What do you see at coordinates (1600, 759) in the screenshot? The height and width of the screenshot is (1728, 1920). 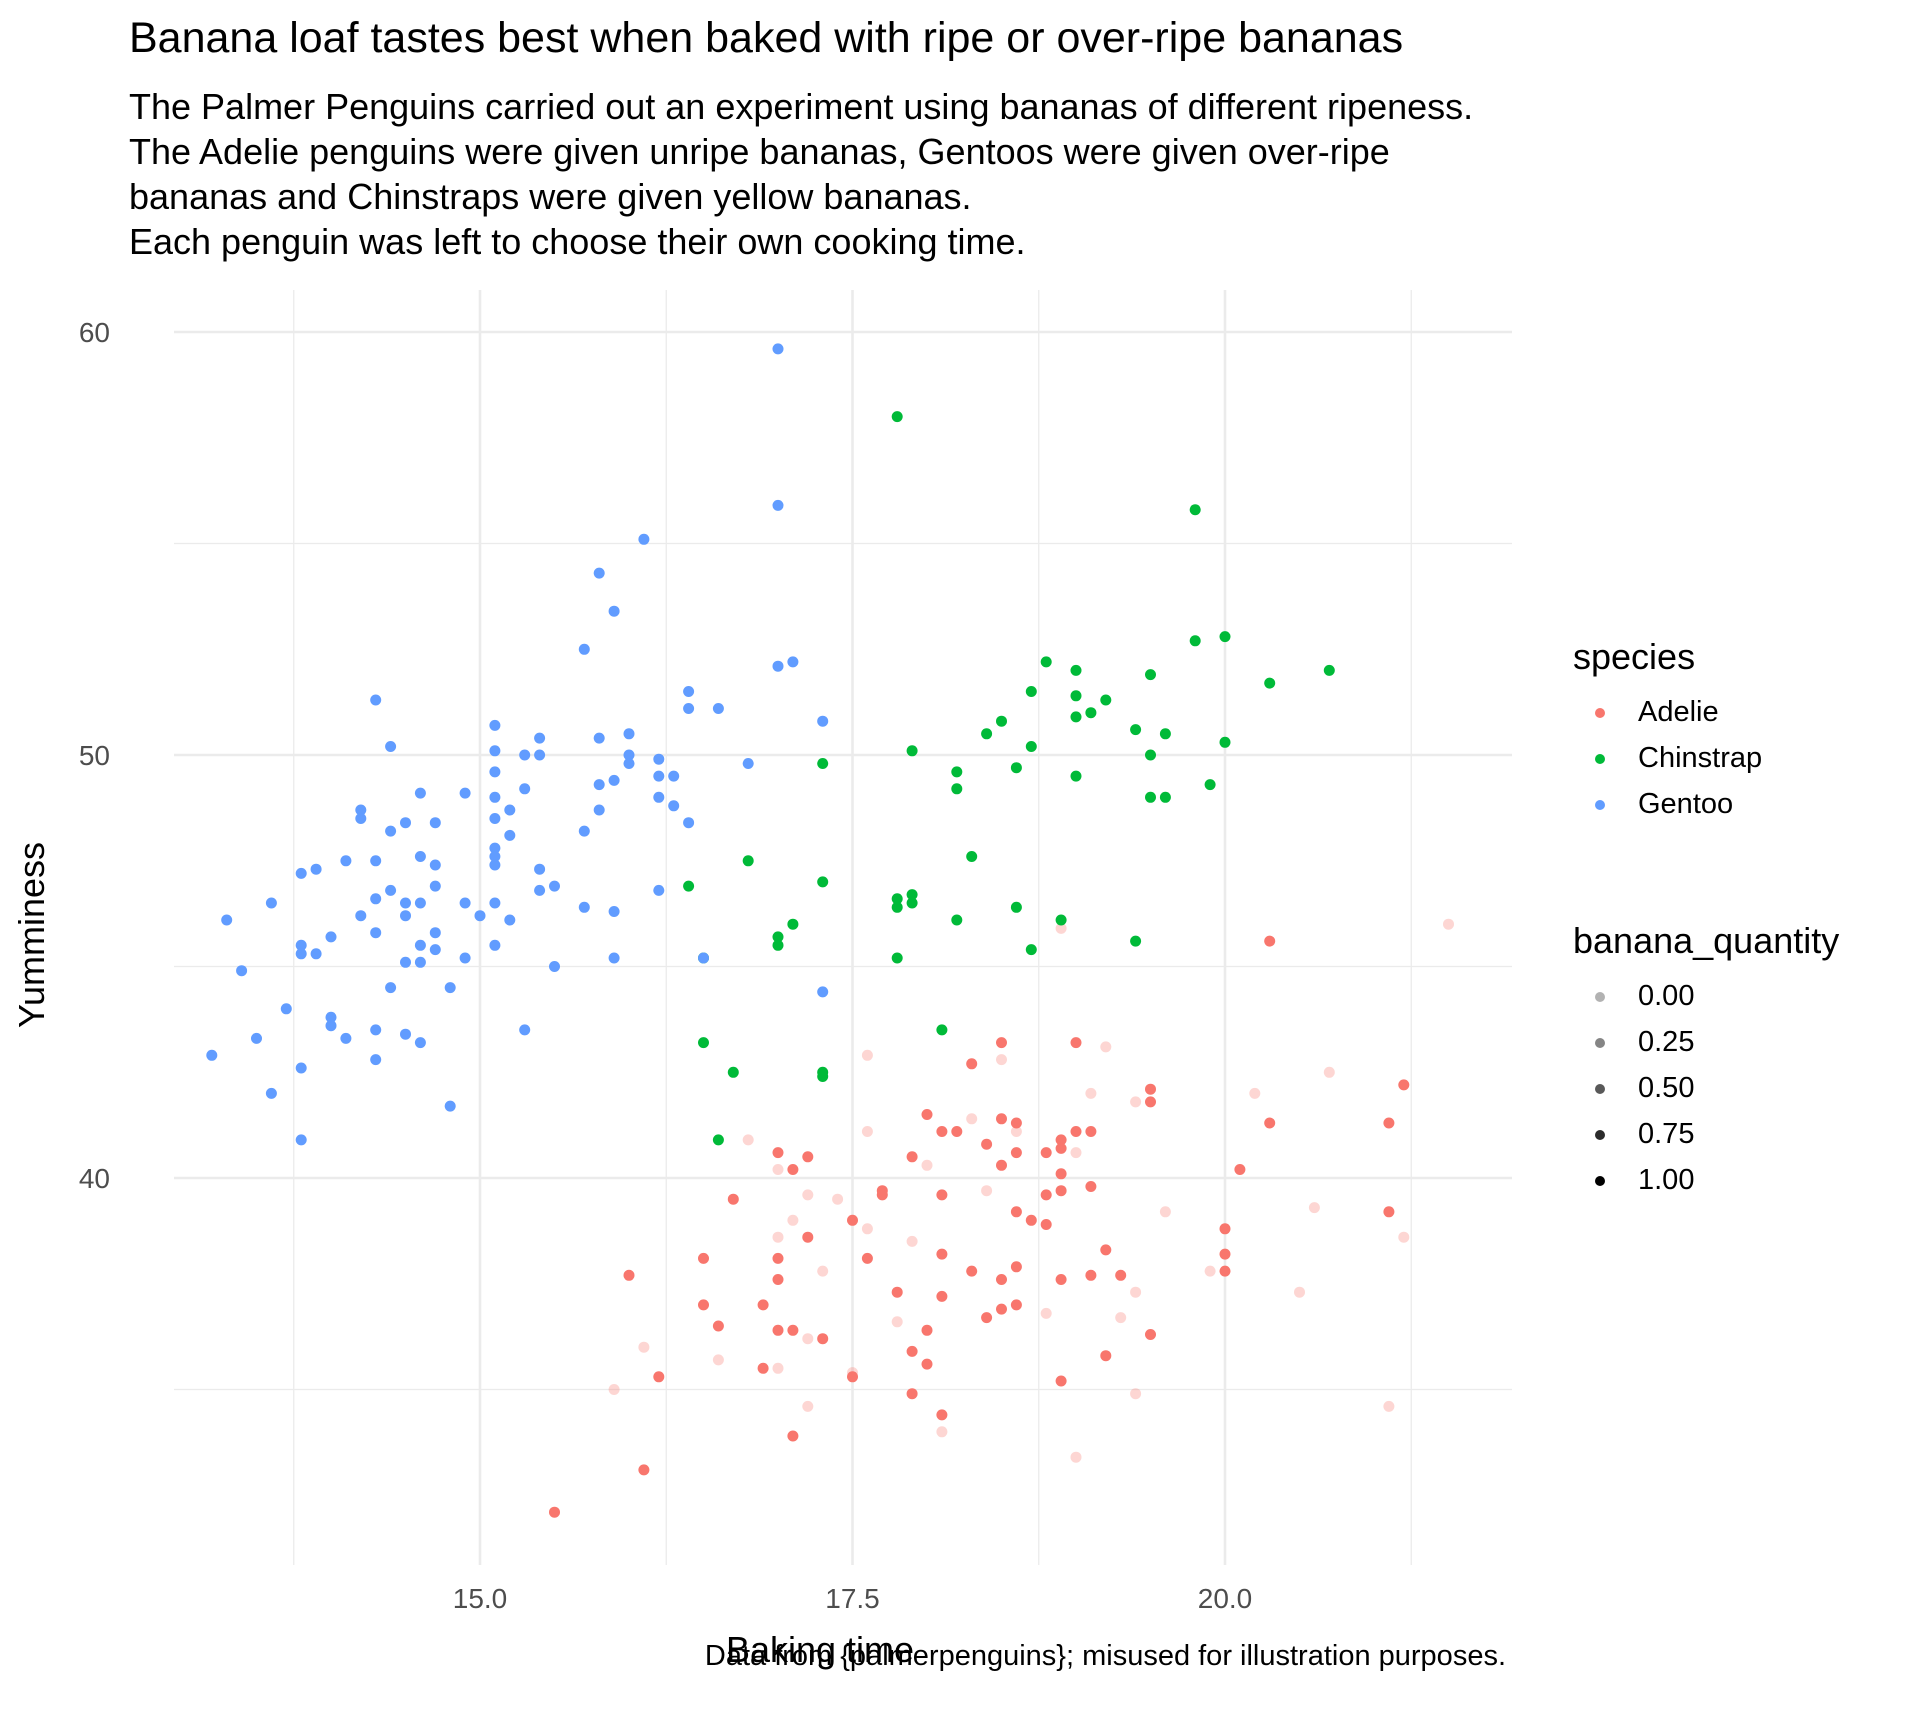 I see `chinstrap-key` at bounding box center [1600, 759].